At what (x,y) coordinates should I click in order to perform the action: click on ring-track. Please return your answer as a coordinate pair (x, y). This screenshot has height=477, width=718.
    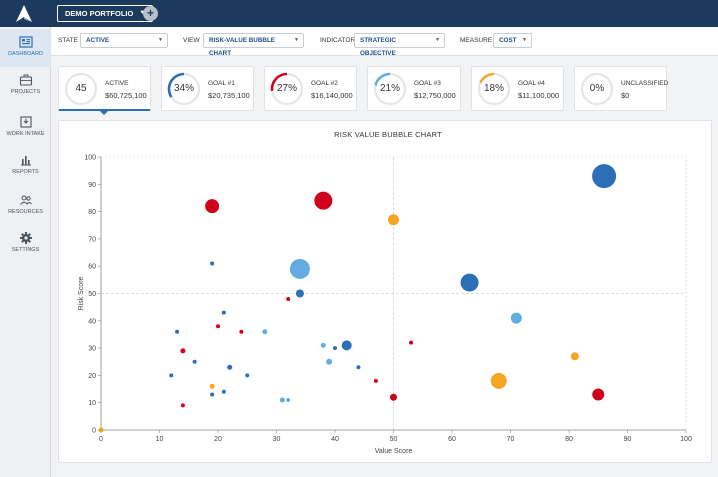
    Looking at the image, I should click on (597, 89).